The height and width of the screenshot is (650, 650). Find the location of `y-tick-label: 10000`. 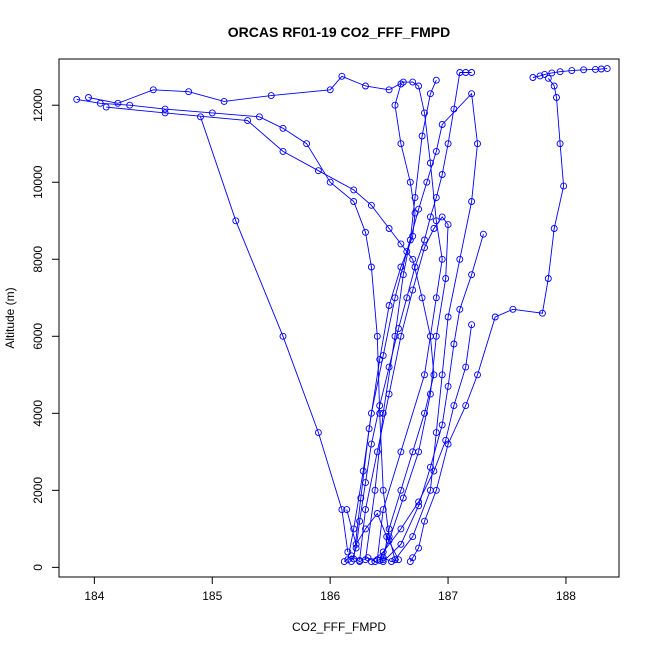

y-tick-label: 10000 is located at coordinates (38, 182).